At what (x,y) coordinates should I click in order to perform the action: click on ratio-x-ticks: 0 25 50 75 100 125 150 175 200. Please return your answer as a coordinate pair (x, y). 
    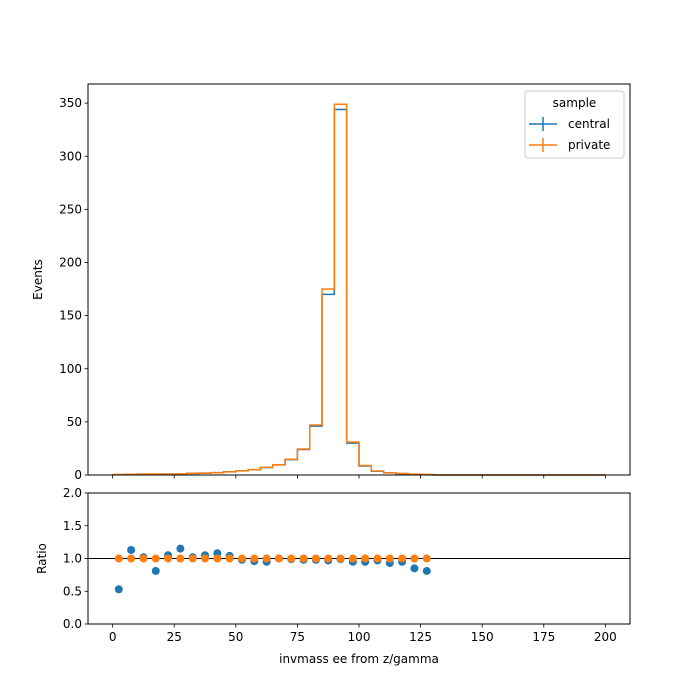
    Looking at the image, I should click on (363, 634).